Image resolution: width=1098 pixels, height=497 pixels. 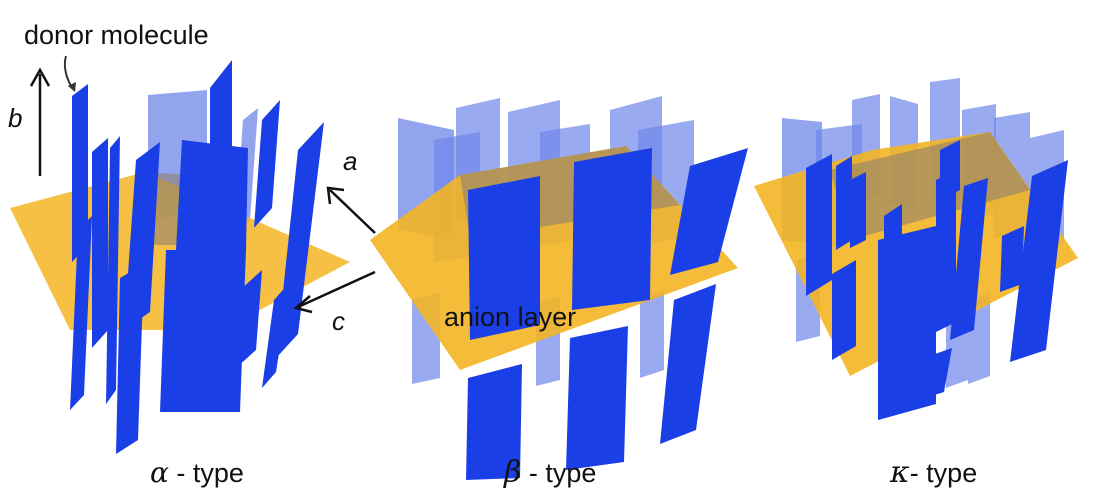 What do you see at coordinates (69, 73) in the screenshot?
I see `donor-pointer-arrow` at bounding box center [69, 73].